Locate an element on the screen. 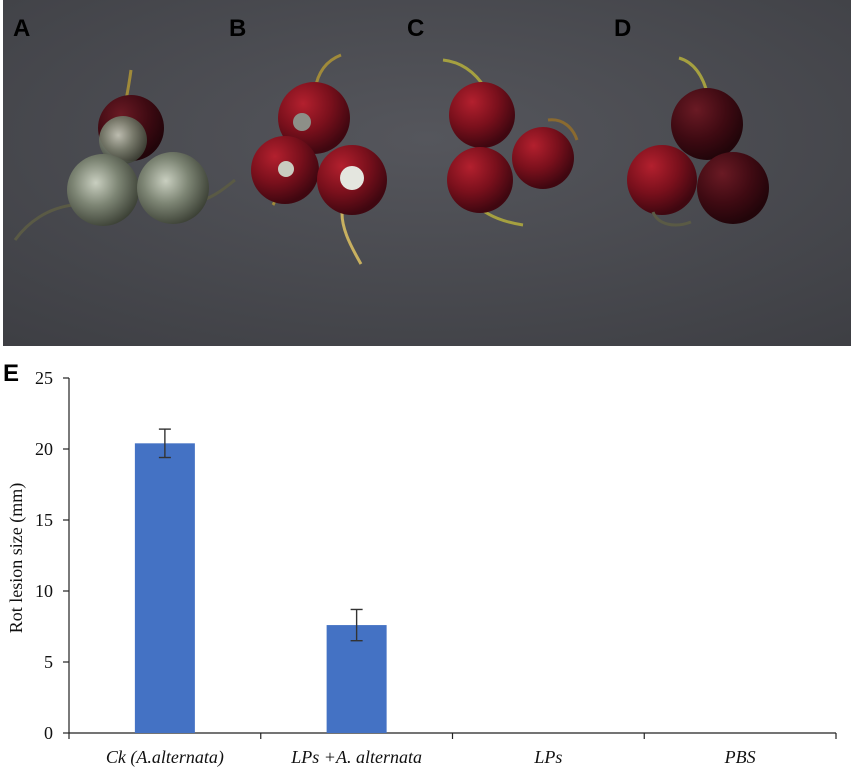  y-tick-label: 10 is located at coordinates (44, 591).